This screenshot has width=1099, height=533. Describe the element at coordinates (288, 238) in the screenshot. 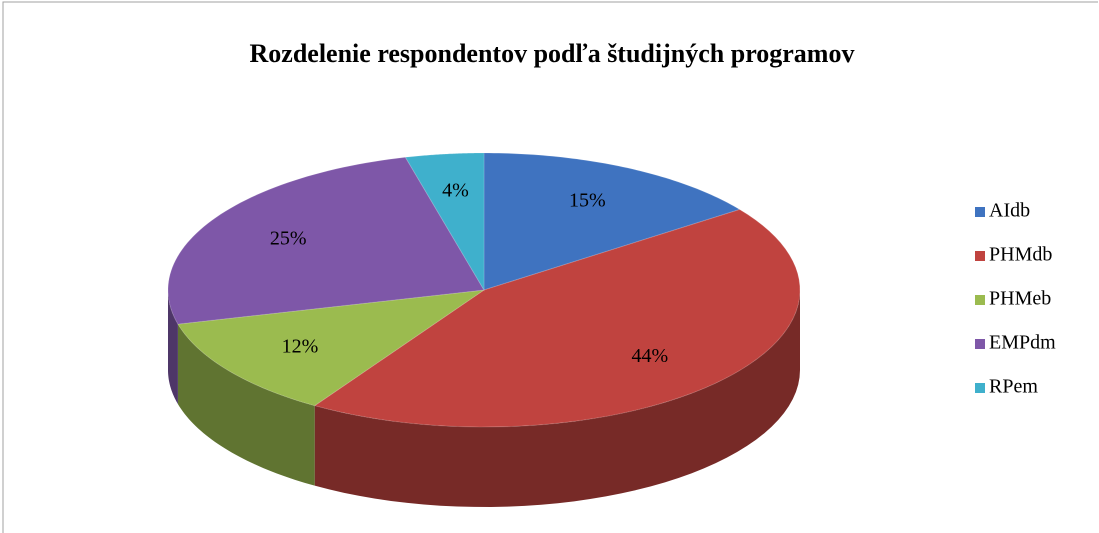

I see `data-label: 25%` at that location.